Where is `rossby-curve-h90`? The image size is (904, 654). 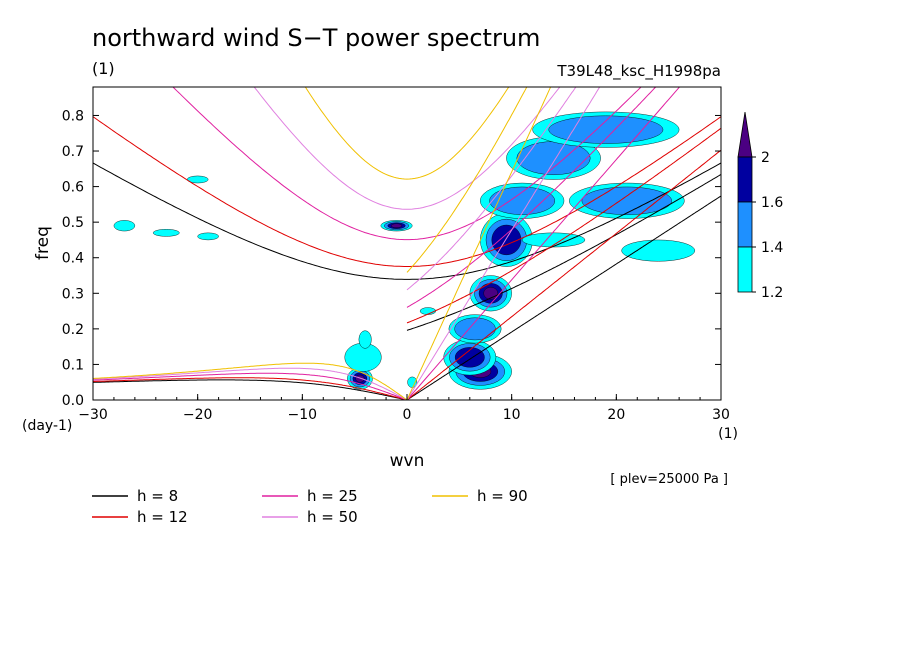 rossby-curve-h90 is located at coordinates (250, 381).